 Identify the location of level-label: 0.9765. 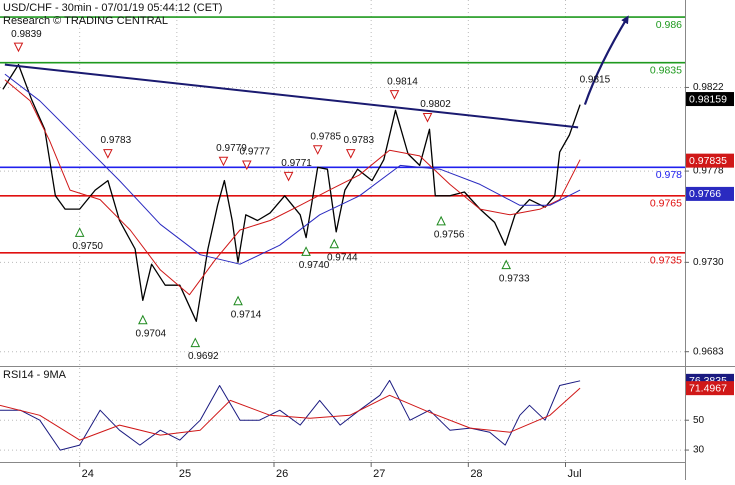
(666, 204).